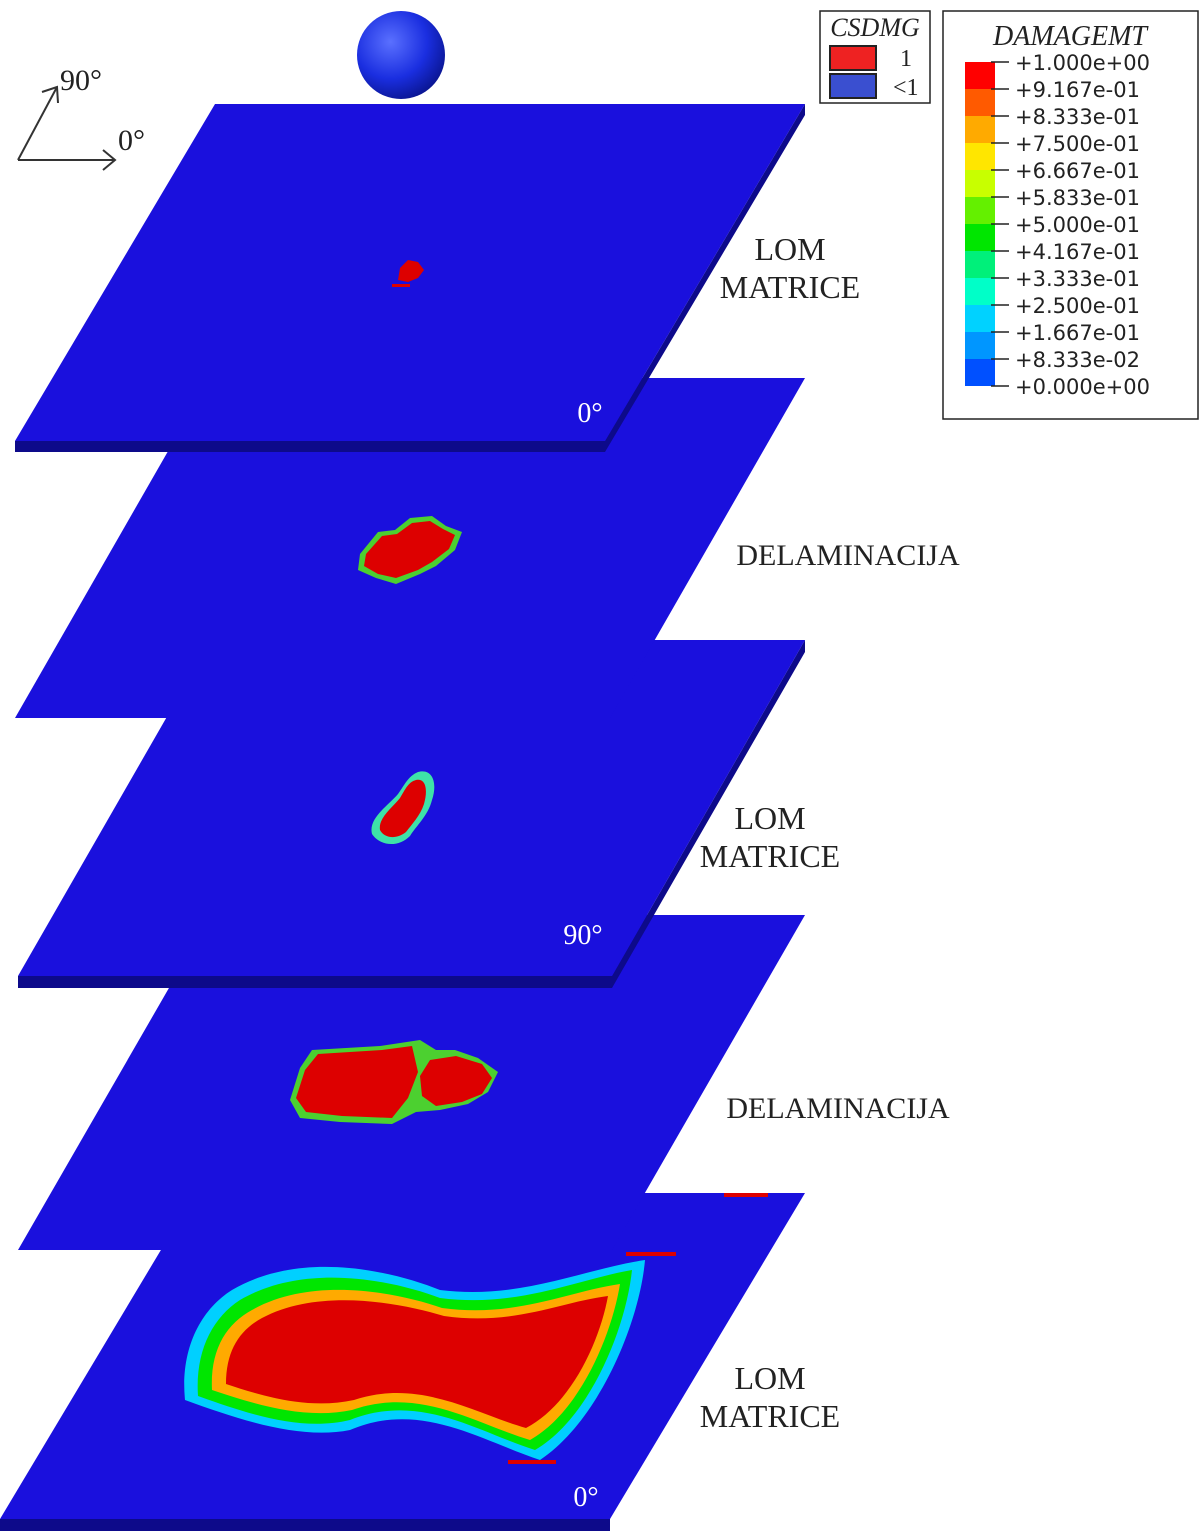 Image resolution: width=1200 pixels, height=1531 pixels. What do you see at coordinates (875, 27) in the screenshot?
I see `csdmg-legend-title: CSDMG` at bounding box center [875, 27].